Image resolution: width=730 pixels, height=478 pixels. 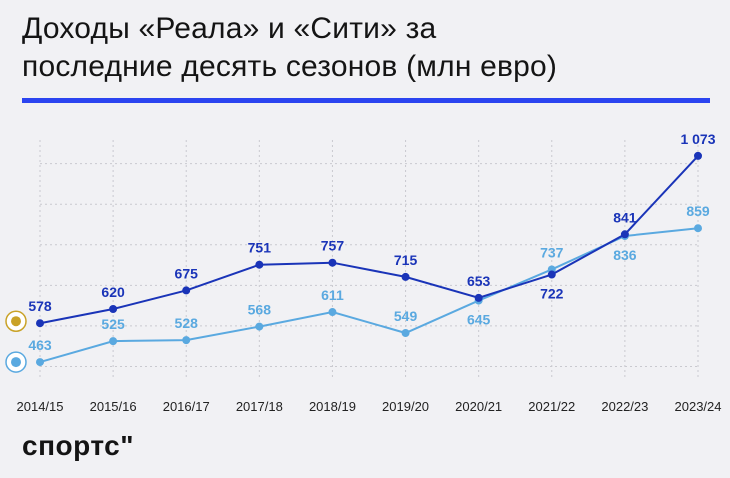 What do you see at coordinates (78, 445) in the screenshot?
I see `sports-ru-logo: спортс"` at bounding box center [78, 445].